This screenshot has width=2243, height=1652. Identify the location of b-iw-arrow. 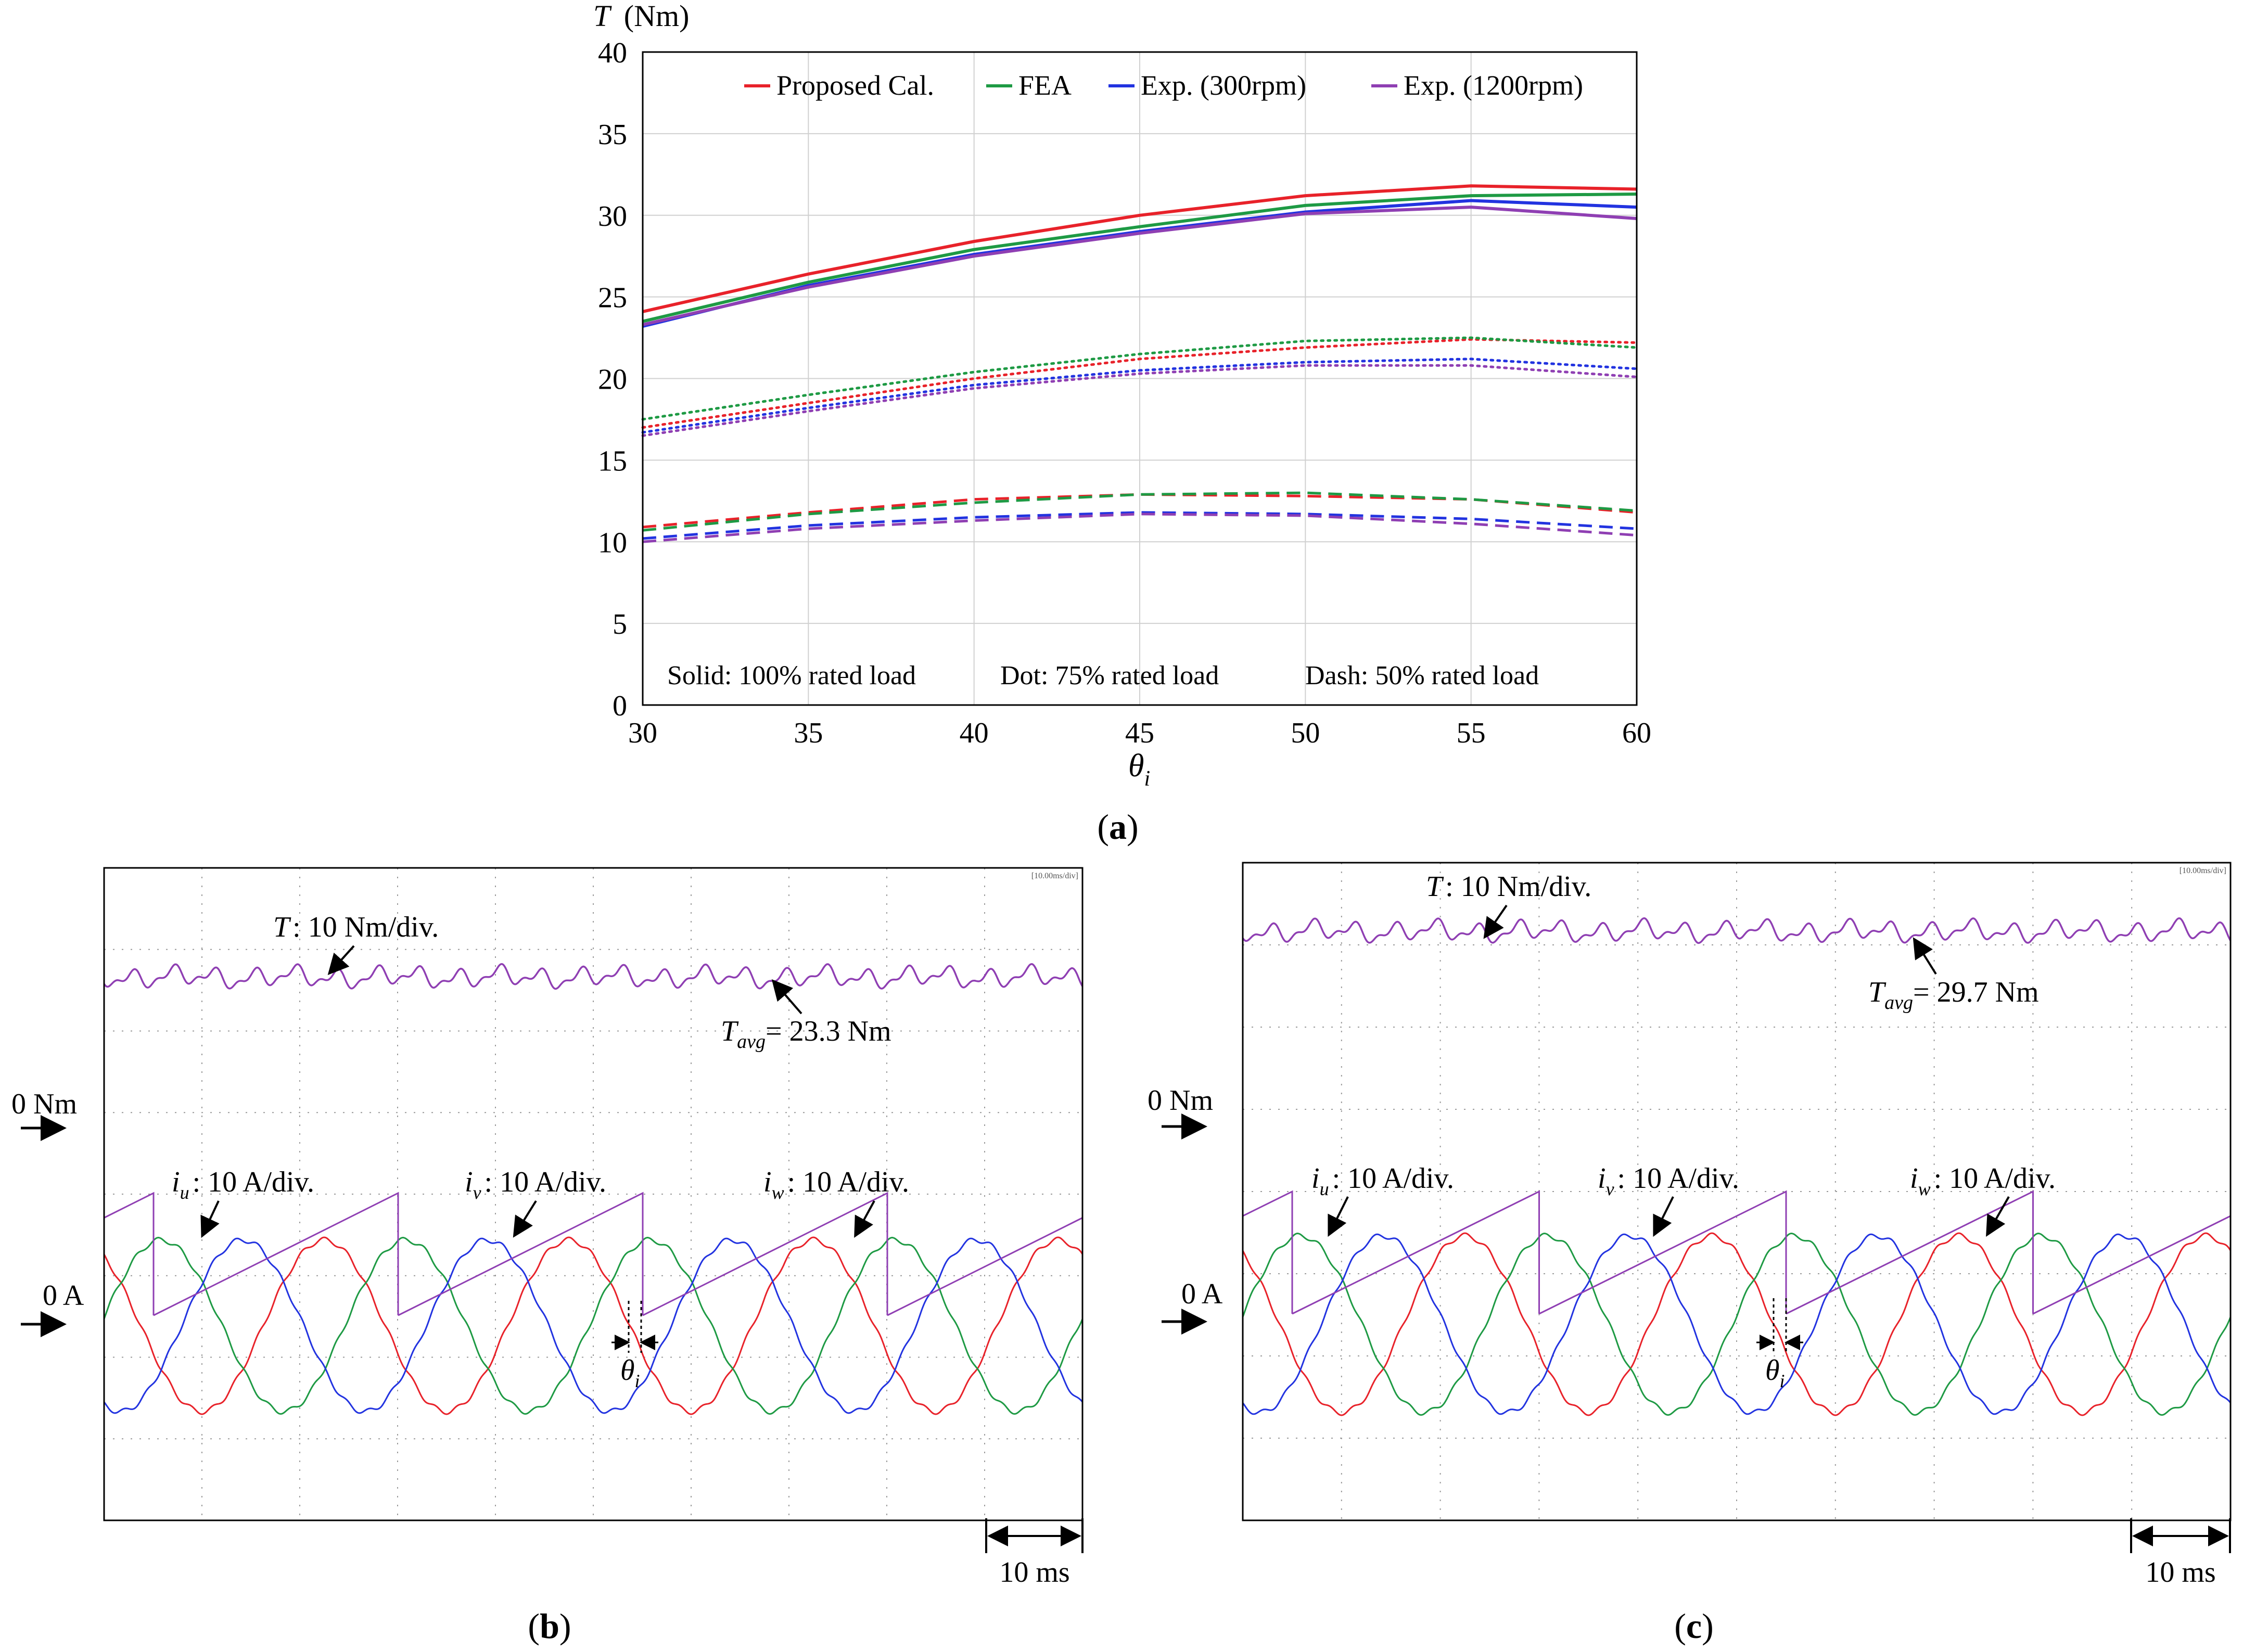
(864, 1219).